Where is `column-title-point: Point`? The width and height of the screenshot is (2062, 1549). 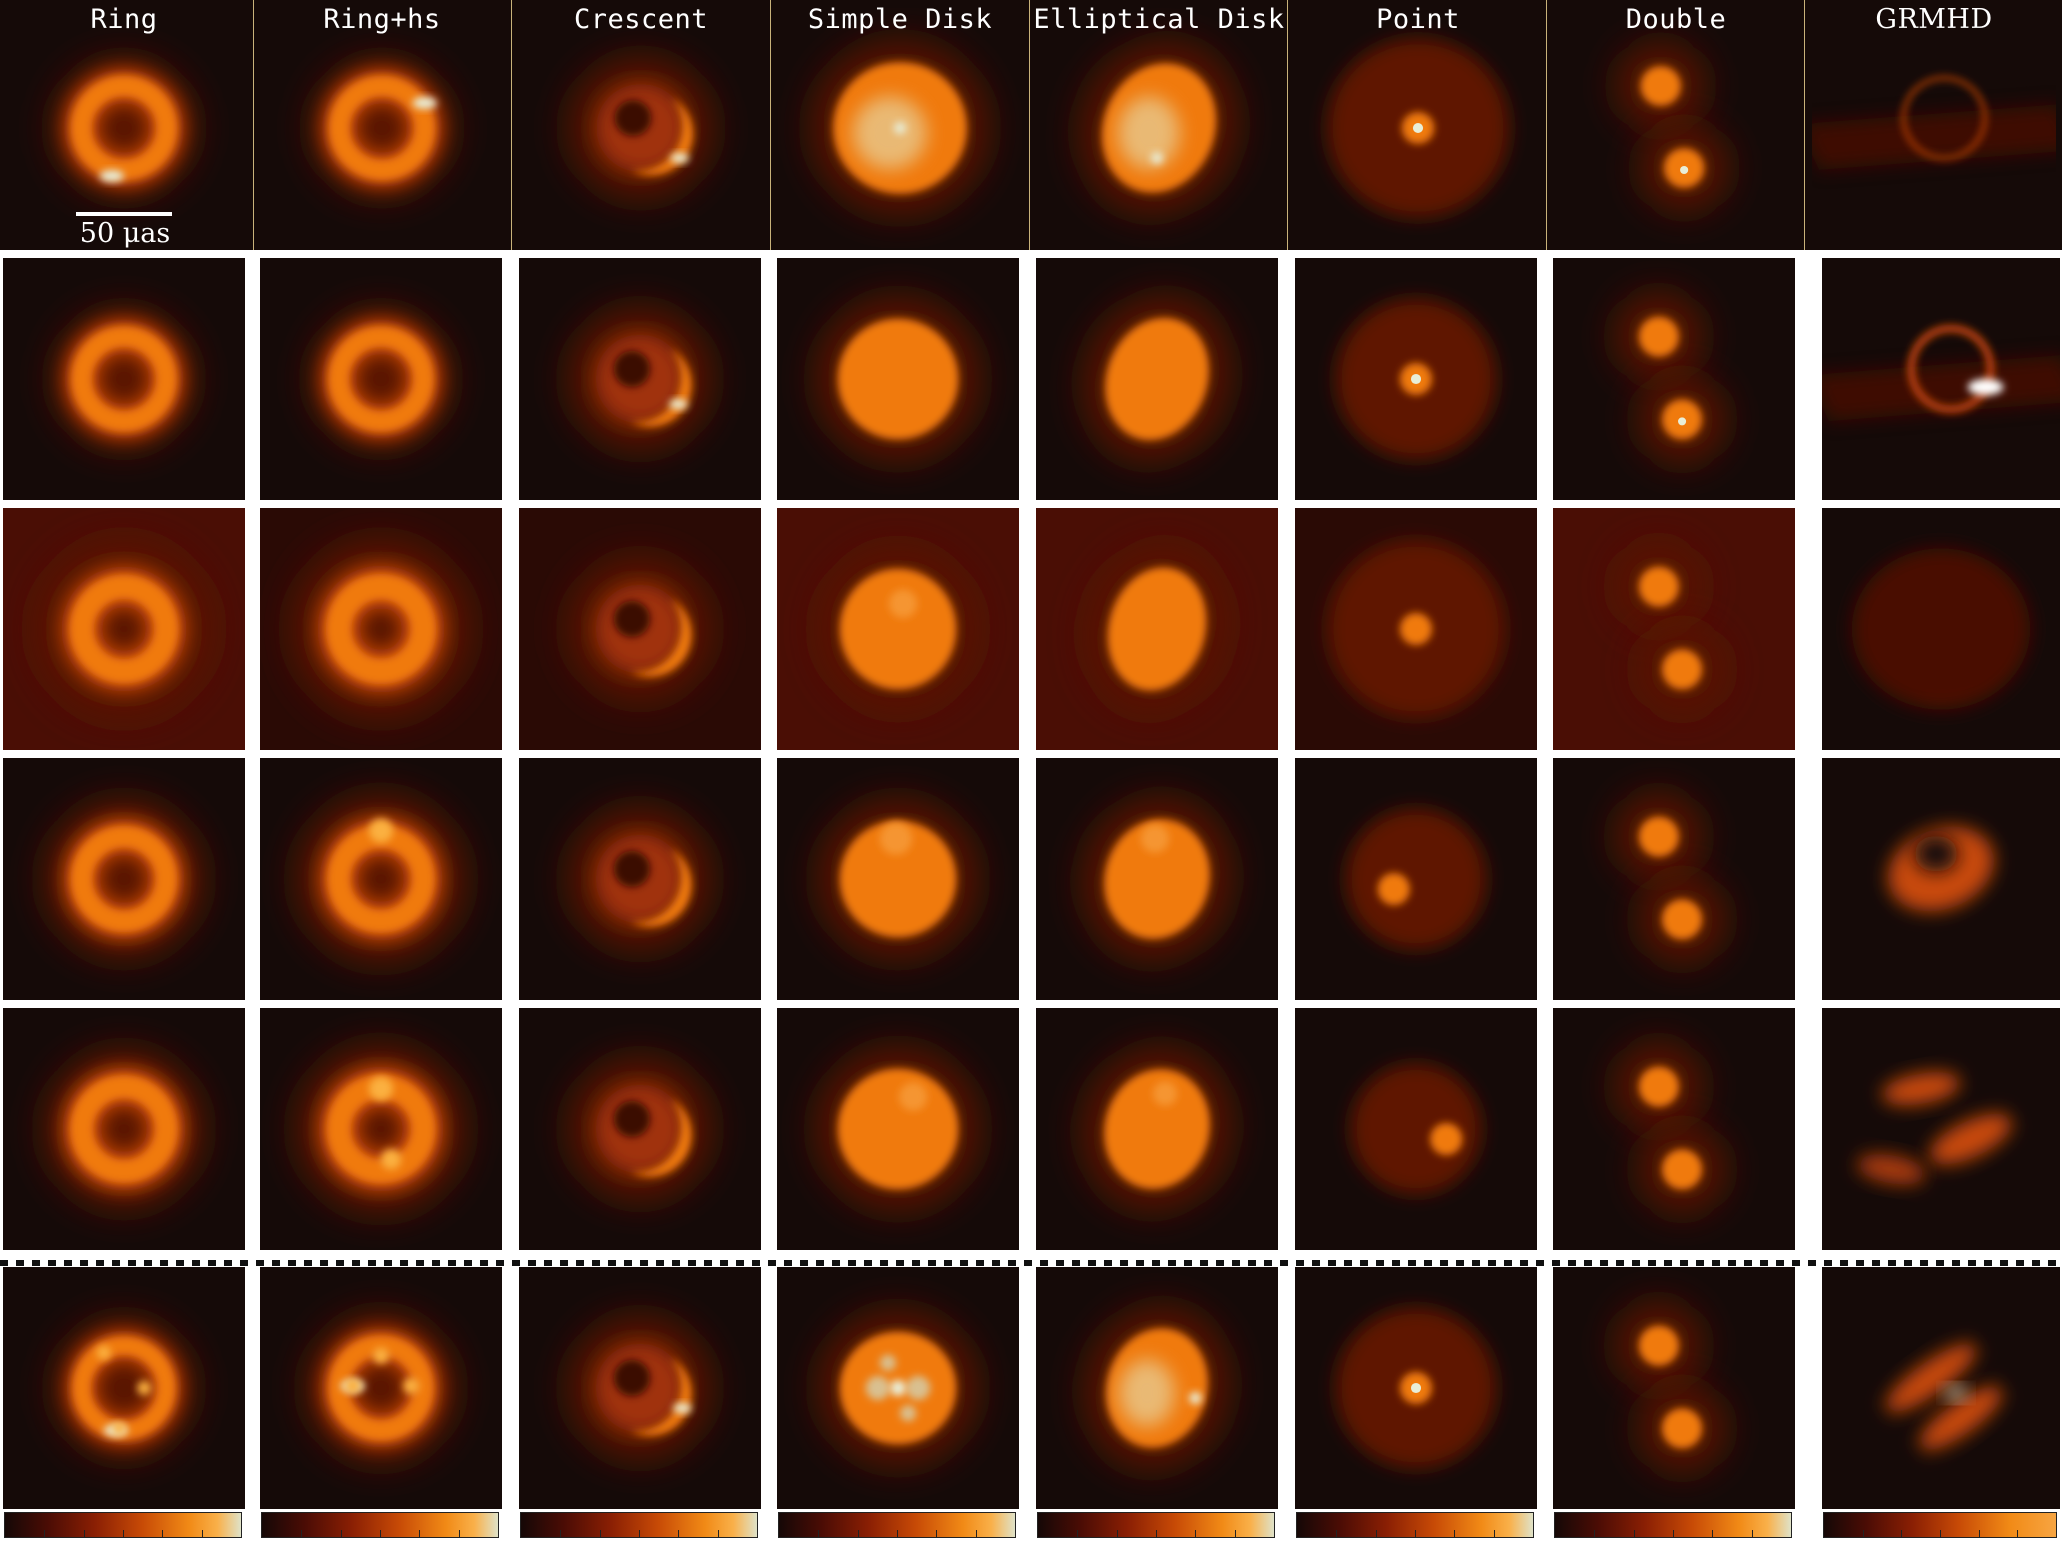
column-title-point: Point is located at coordinates (1418, 19).